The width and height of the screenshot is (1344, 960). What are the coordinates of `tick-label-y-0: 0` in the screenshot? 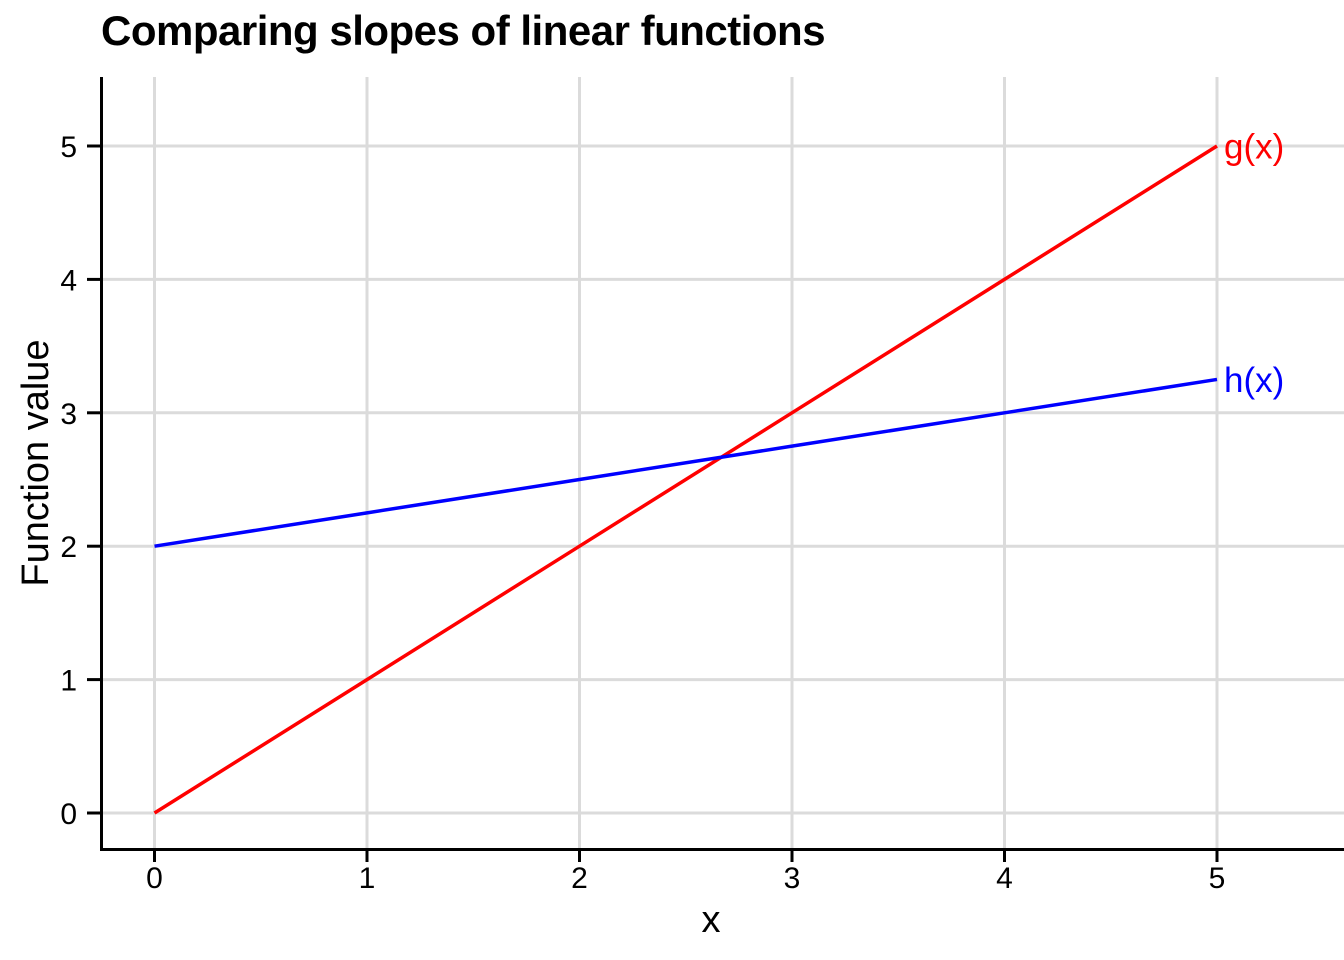 It's located at (68, 814).